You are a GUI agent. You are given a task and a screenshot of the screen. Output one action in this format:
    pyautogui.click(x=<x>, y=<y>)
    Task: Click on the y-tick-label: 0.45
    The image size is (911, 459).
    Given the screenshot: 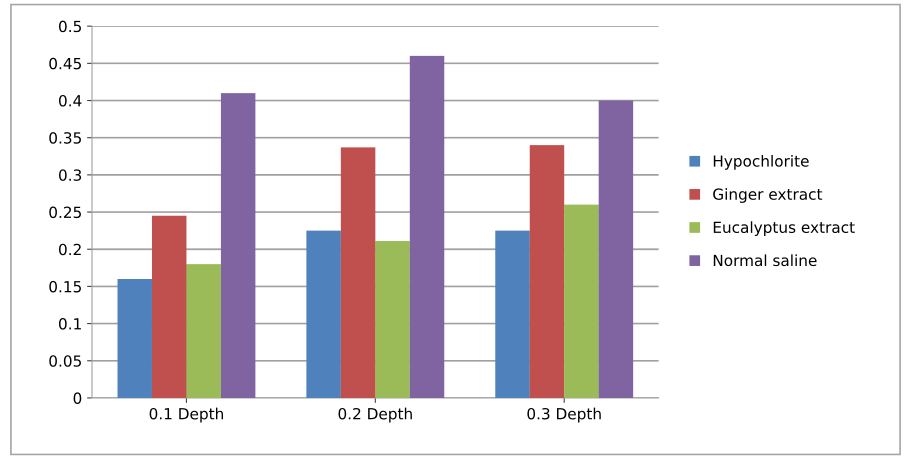 What is the action you would take?
    pyautogui.click(x=65, y=64)
    